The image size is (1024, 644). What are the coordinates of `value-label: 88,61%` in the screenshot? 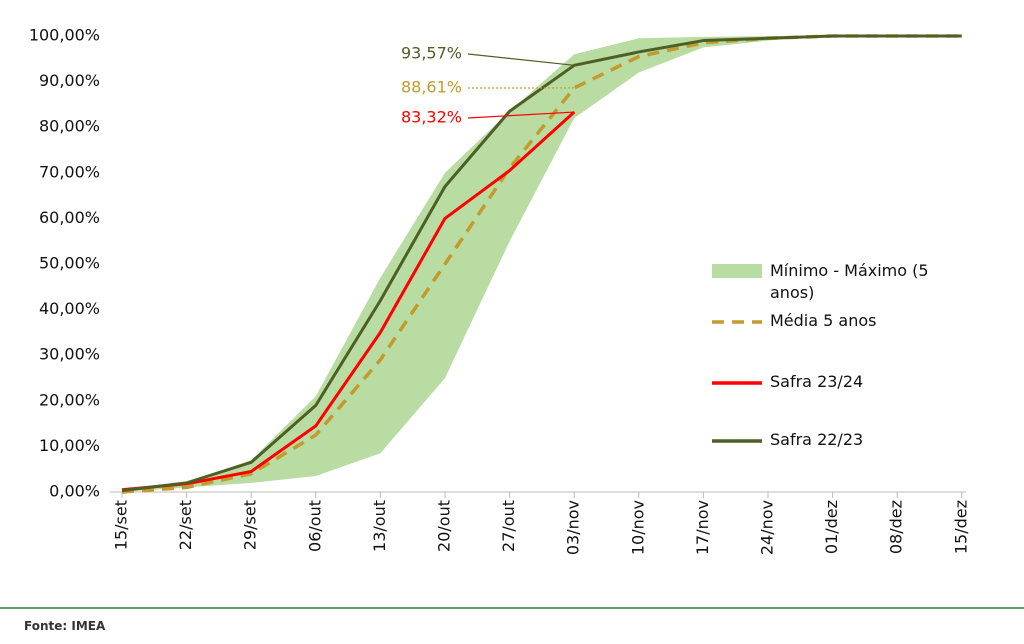 It's located at (431, 87).